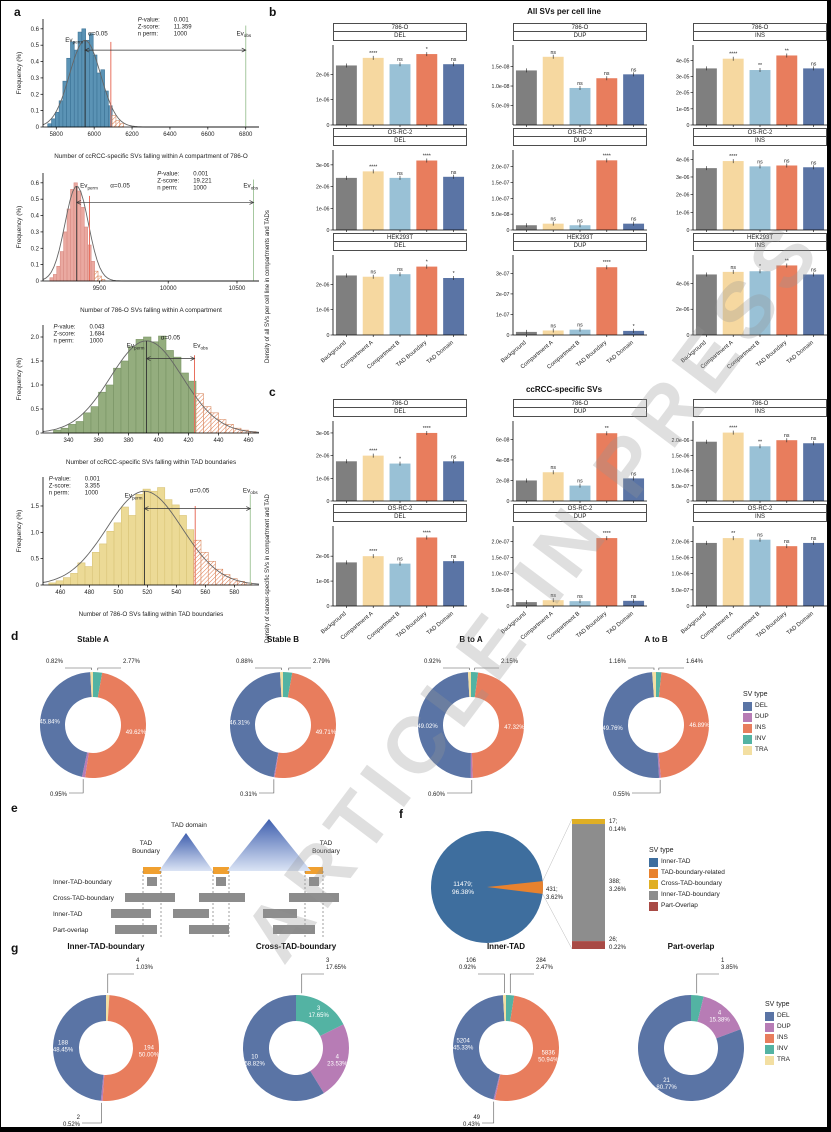 The image size is (831, 1132). I want to click on legend-label: Cross-TAD-boundary, so click(691, 884).